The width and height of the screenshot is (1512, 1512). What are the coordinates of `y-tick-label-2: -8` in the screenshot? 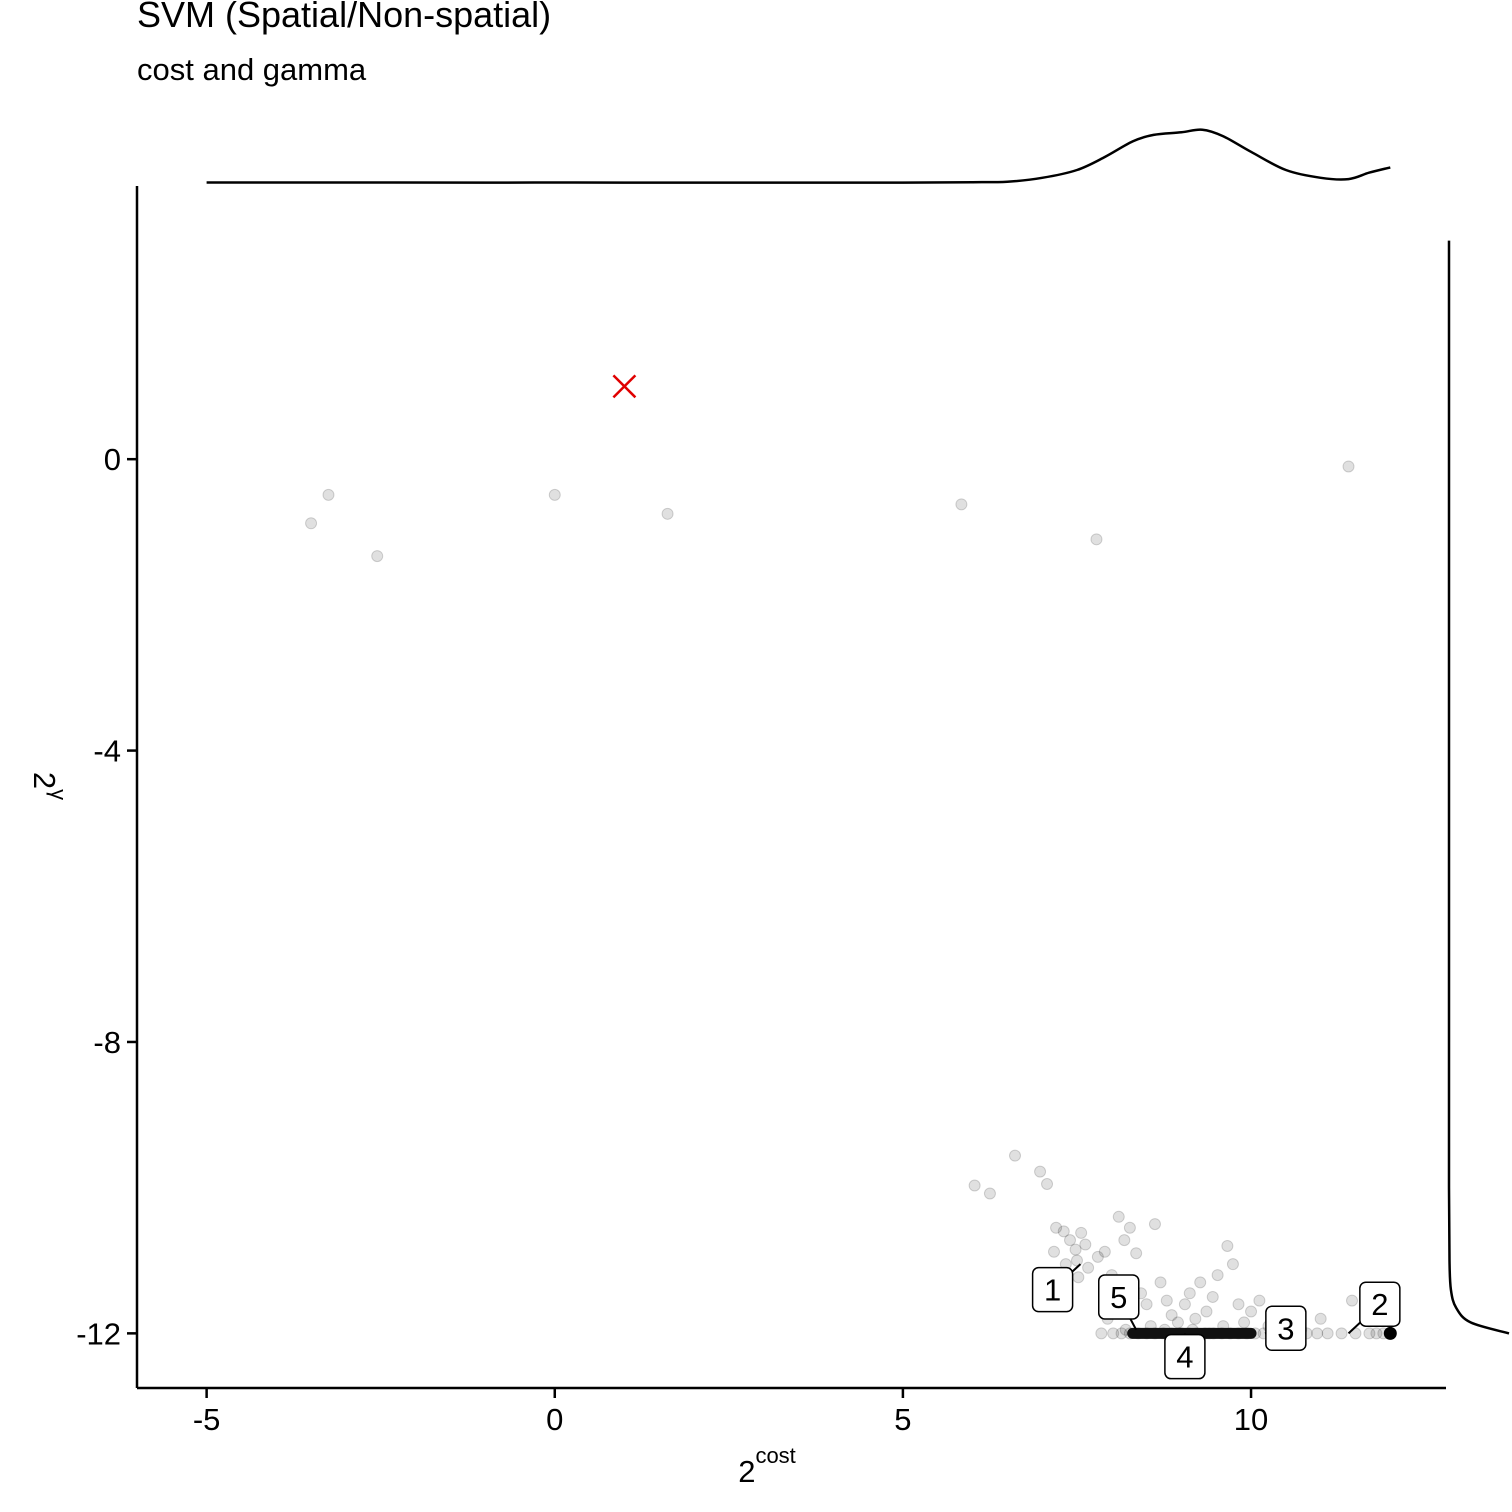 It's located at (107, 1042).